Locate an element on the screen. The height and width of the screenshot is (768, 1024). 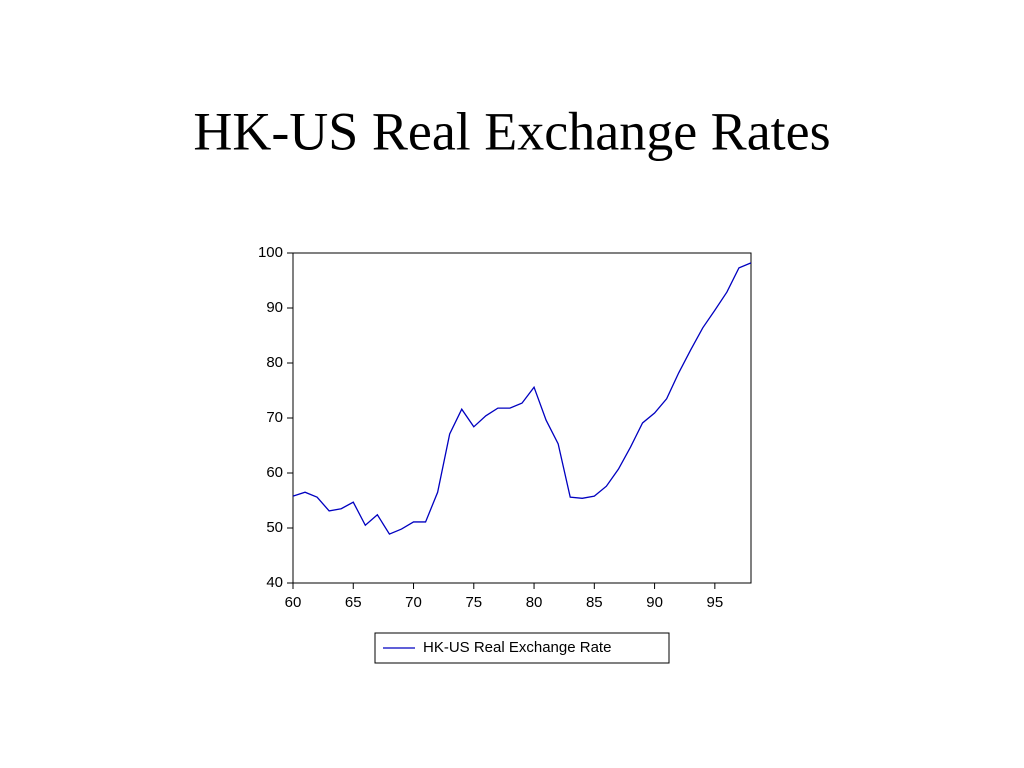
y-tick-label: 60 is located at coordinates (274, 472).